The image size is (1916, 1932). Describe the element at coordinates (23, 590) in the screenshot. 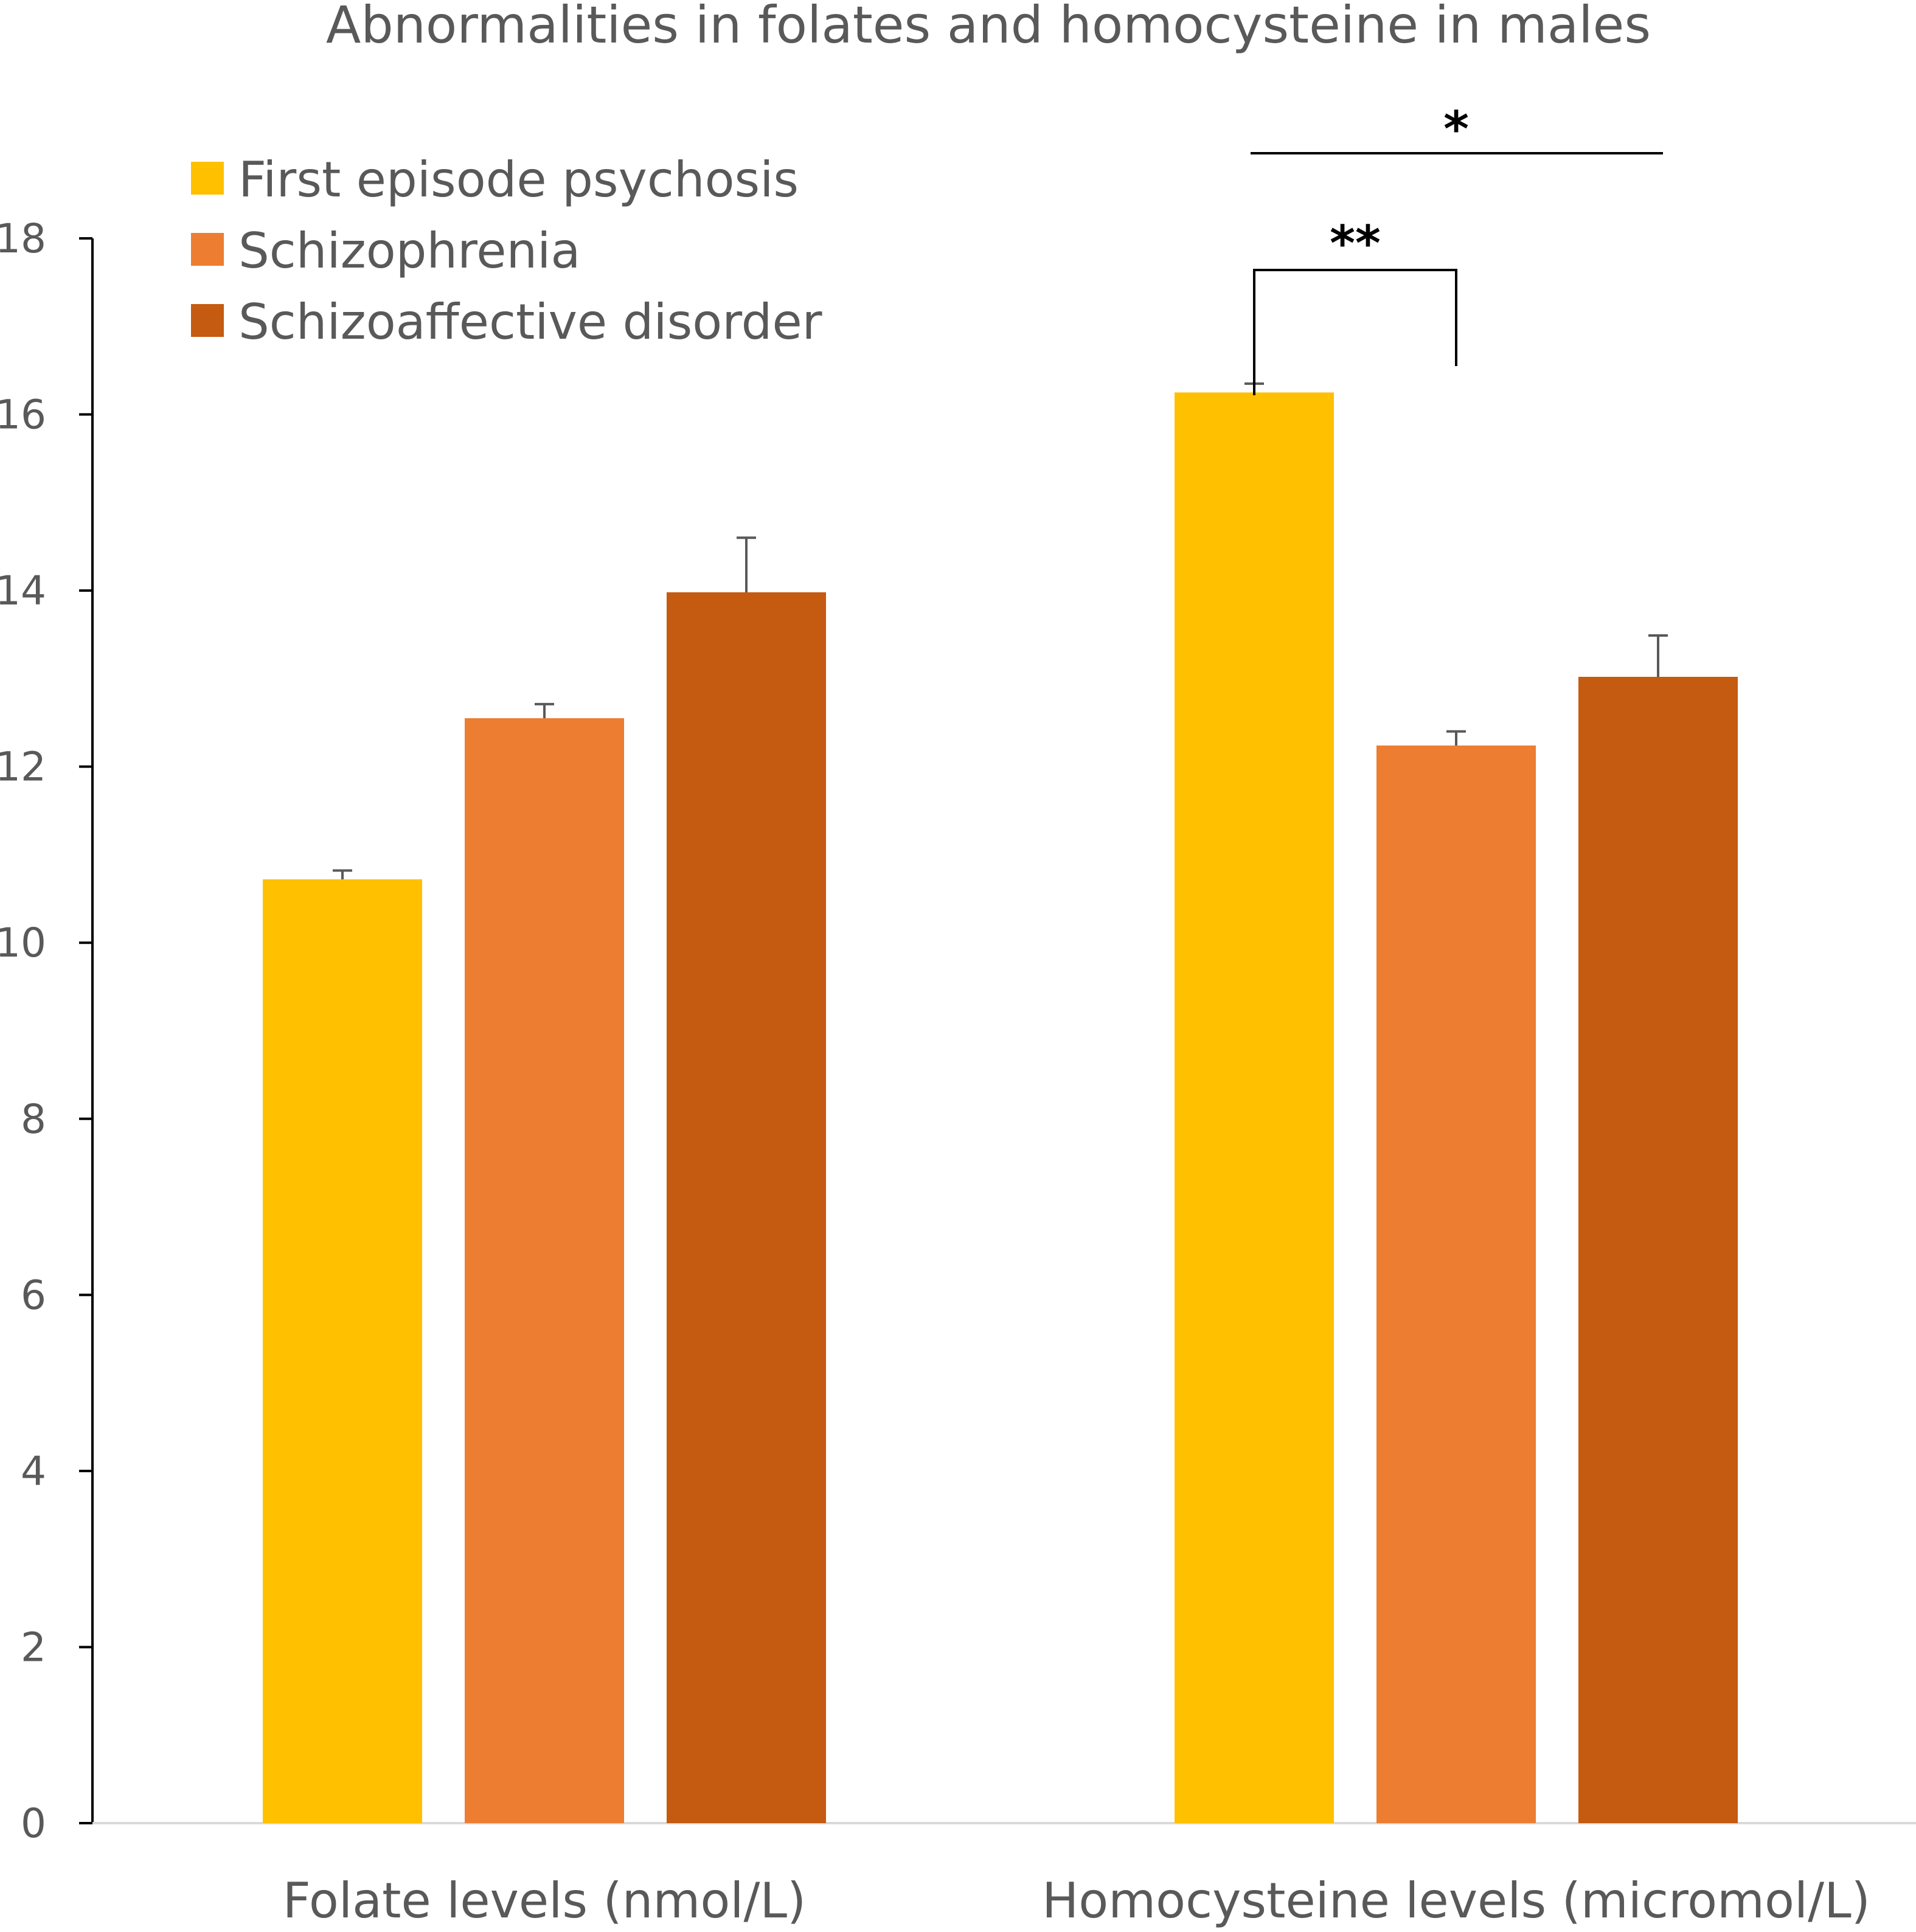

I see `y-tick-label: 14` at that location.